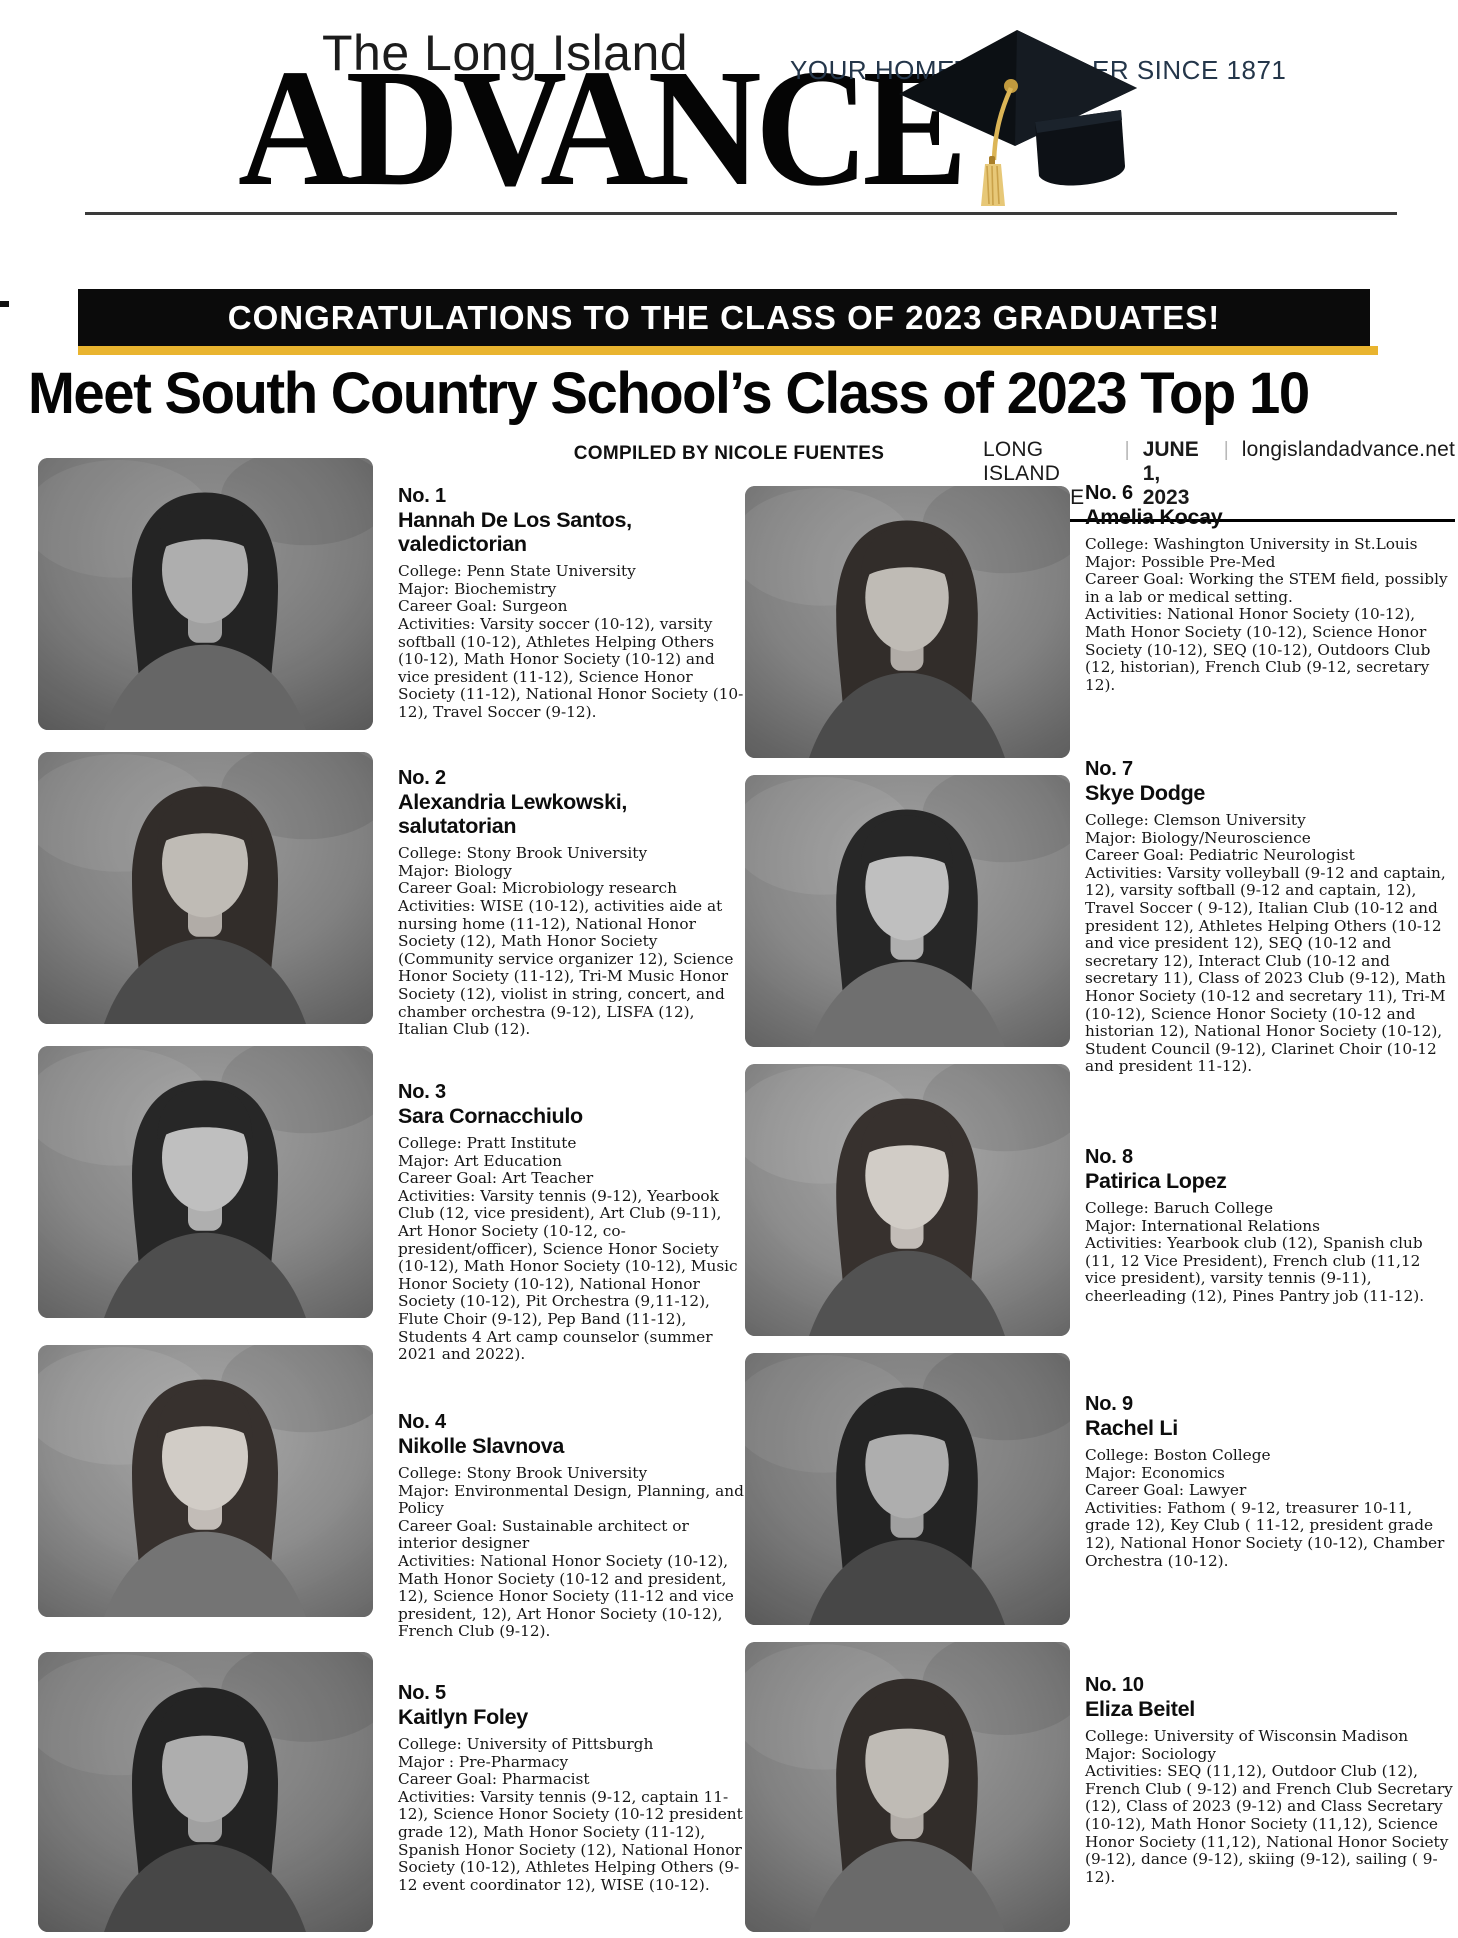 The height and width of the screenshot is (1938, 1458). What do you see at coordinates (1178, 1455) in the screenshot?
I see `student-detail: College: Boston College` at bounding box center [1178, 1455].